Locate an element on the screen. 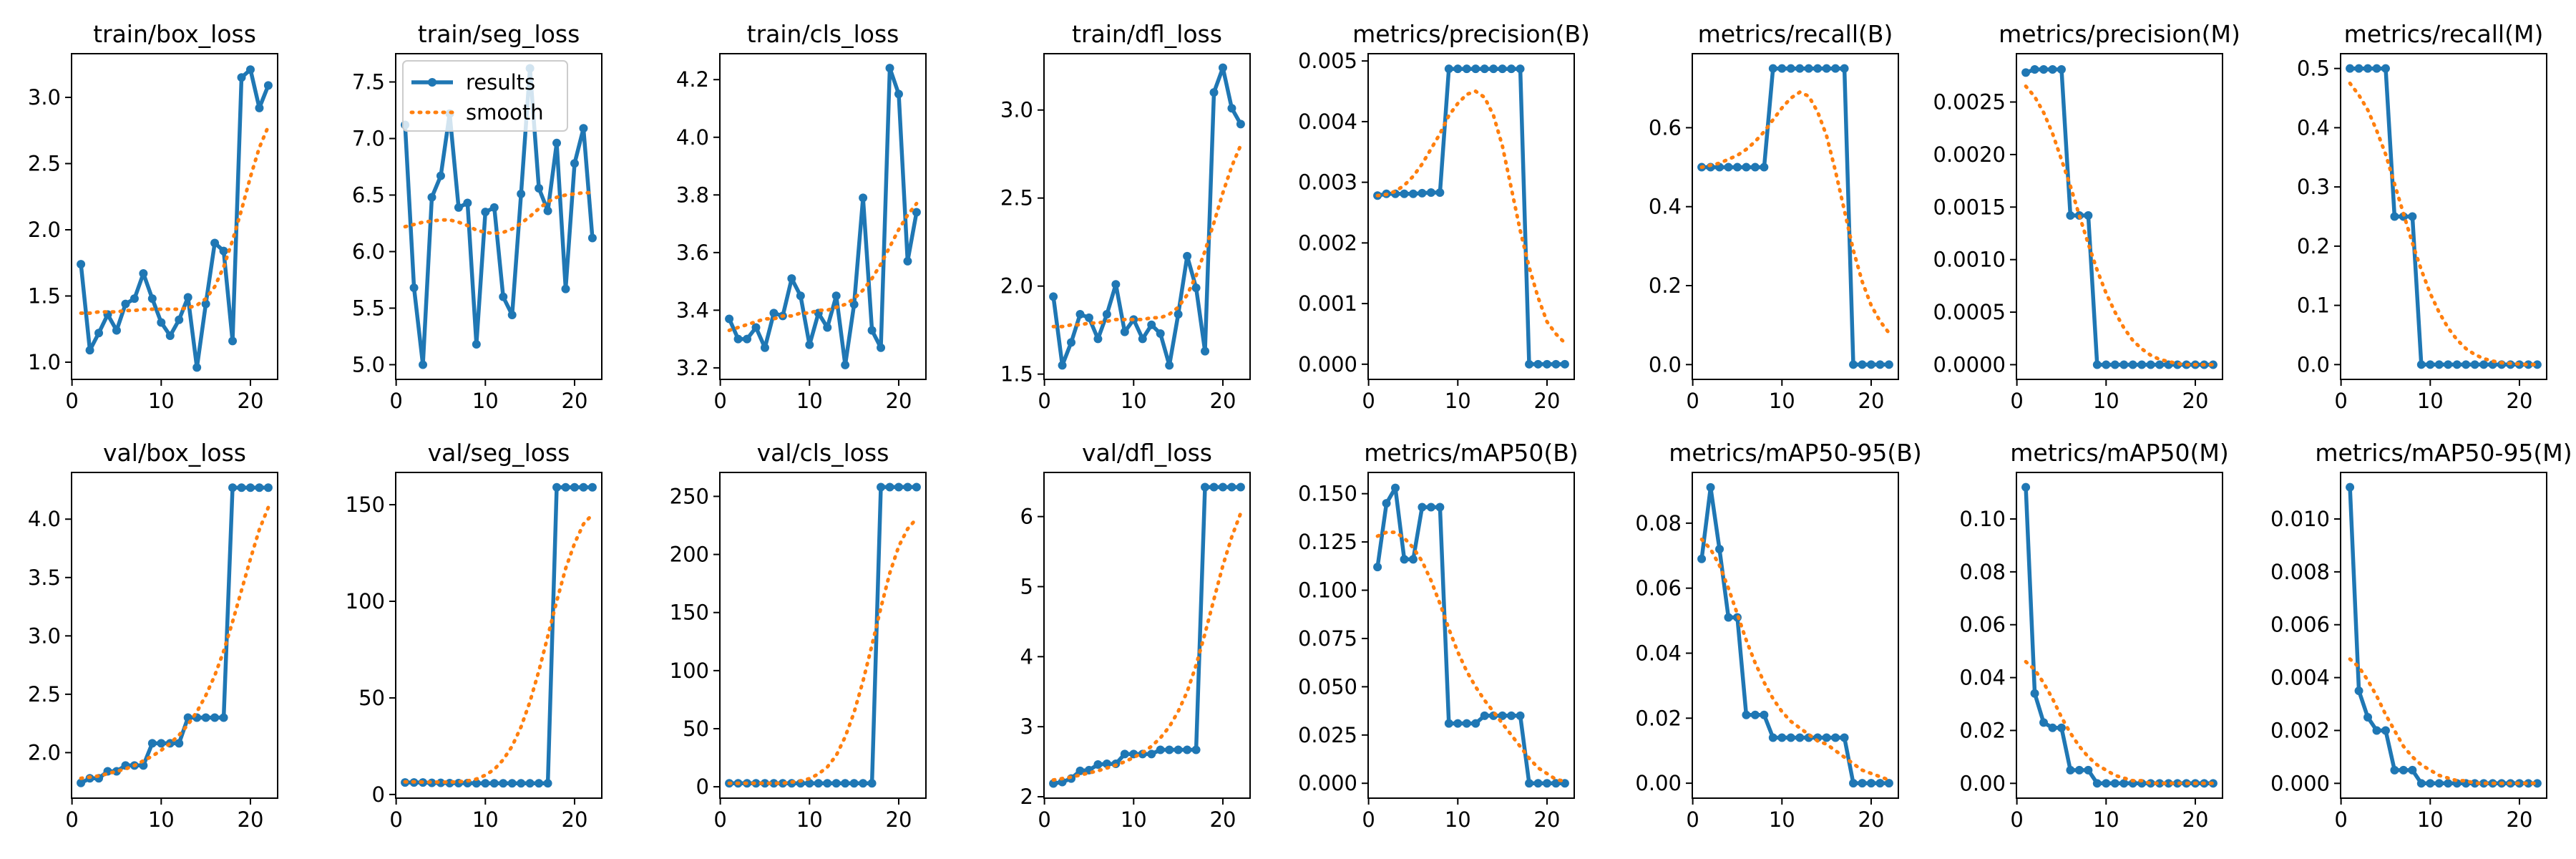 The width and height of the screenshot is (2576, 859). y-tick-label: 3.0 is located at coordinates (44, 97).